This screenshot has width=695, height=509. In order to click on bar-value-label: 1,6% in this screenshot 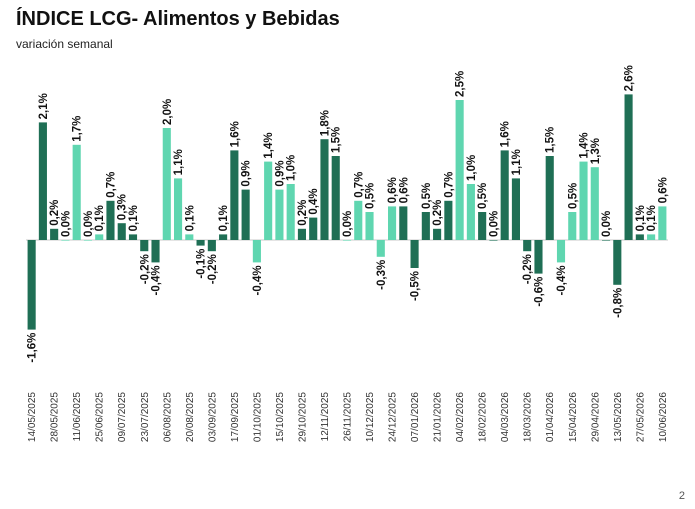, I will do `click(506, 134)`.